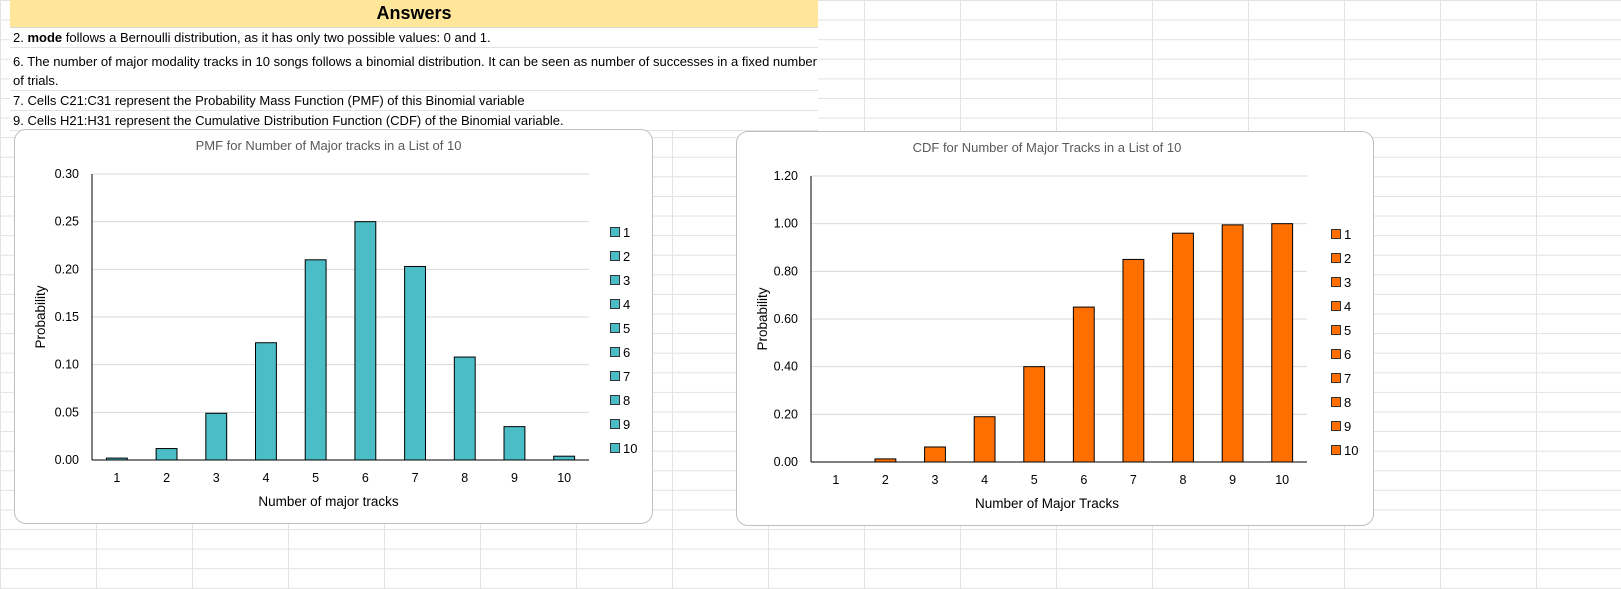 The height and width of the screenshot is (589, 1621). What do you see at coordinates (1047, 503) in the screenshot?
I see `cdf-xlabel: Number of Major Tracks` at bounding box center [1047, 503].